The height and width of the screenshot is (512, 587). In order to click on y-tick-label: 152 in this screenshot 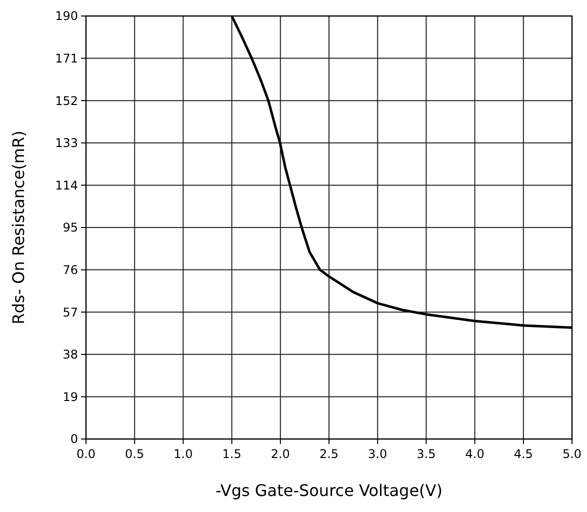, I will do `click(66, 101)`.